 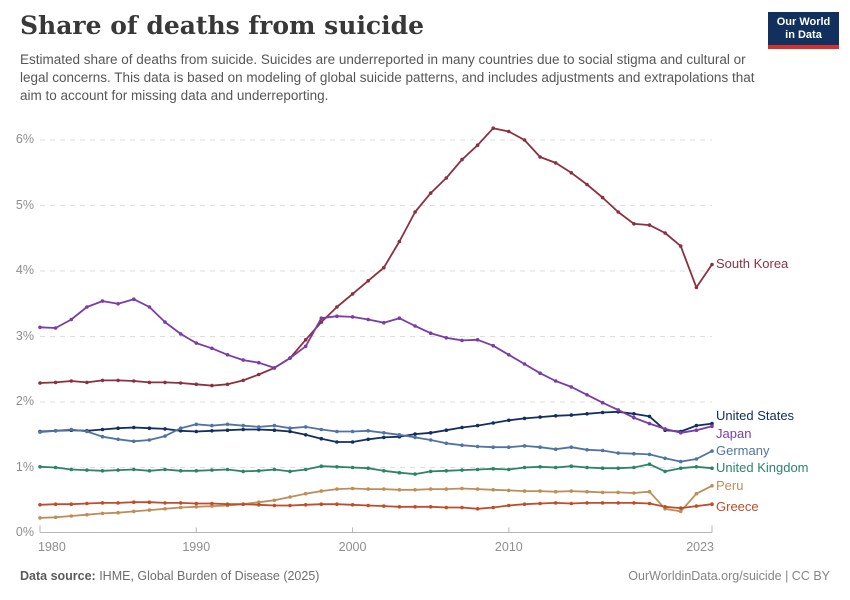 I want to click on series-line-germany, so click(x=376, y=443).